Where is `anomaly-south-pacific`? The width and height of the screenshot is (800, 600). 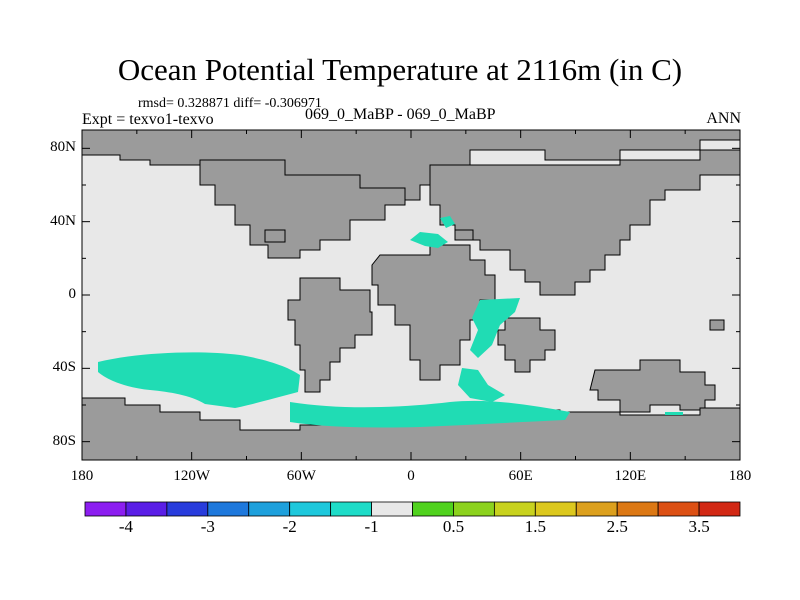
anomaly-south-pacific is located at coordinates (199, 380).